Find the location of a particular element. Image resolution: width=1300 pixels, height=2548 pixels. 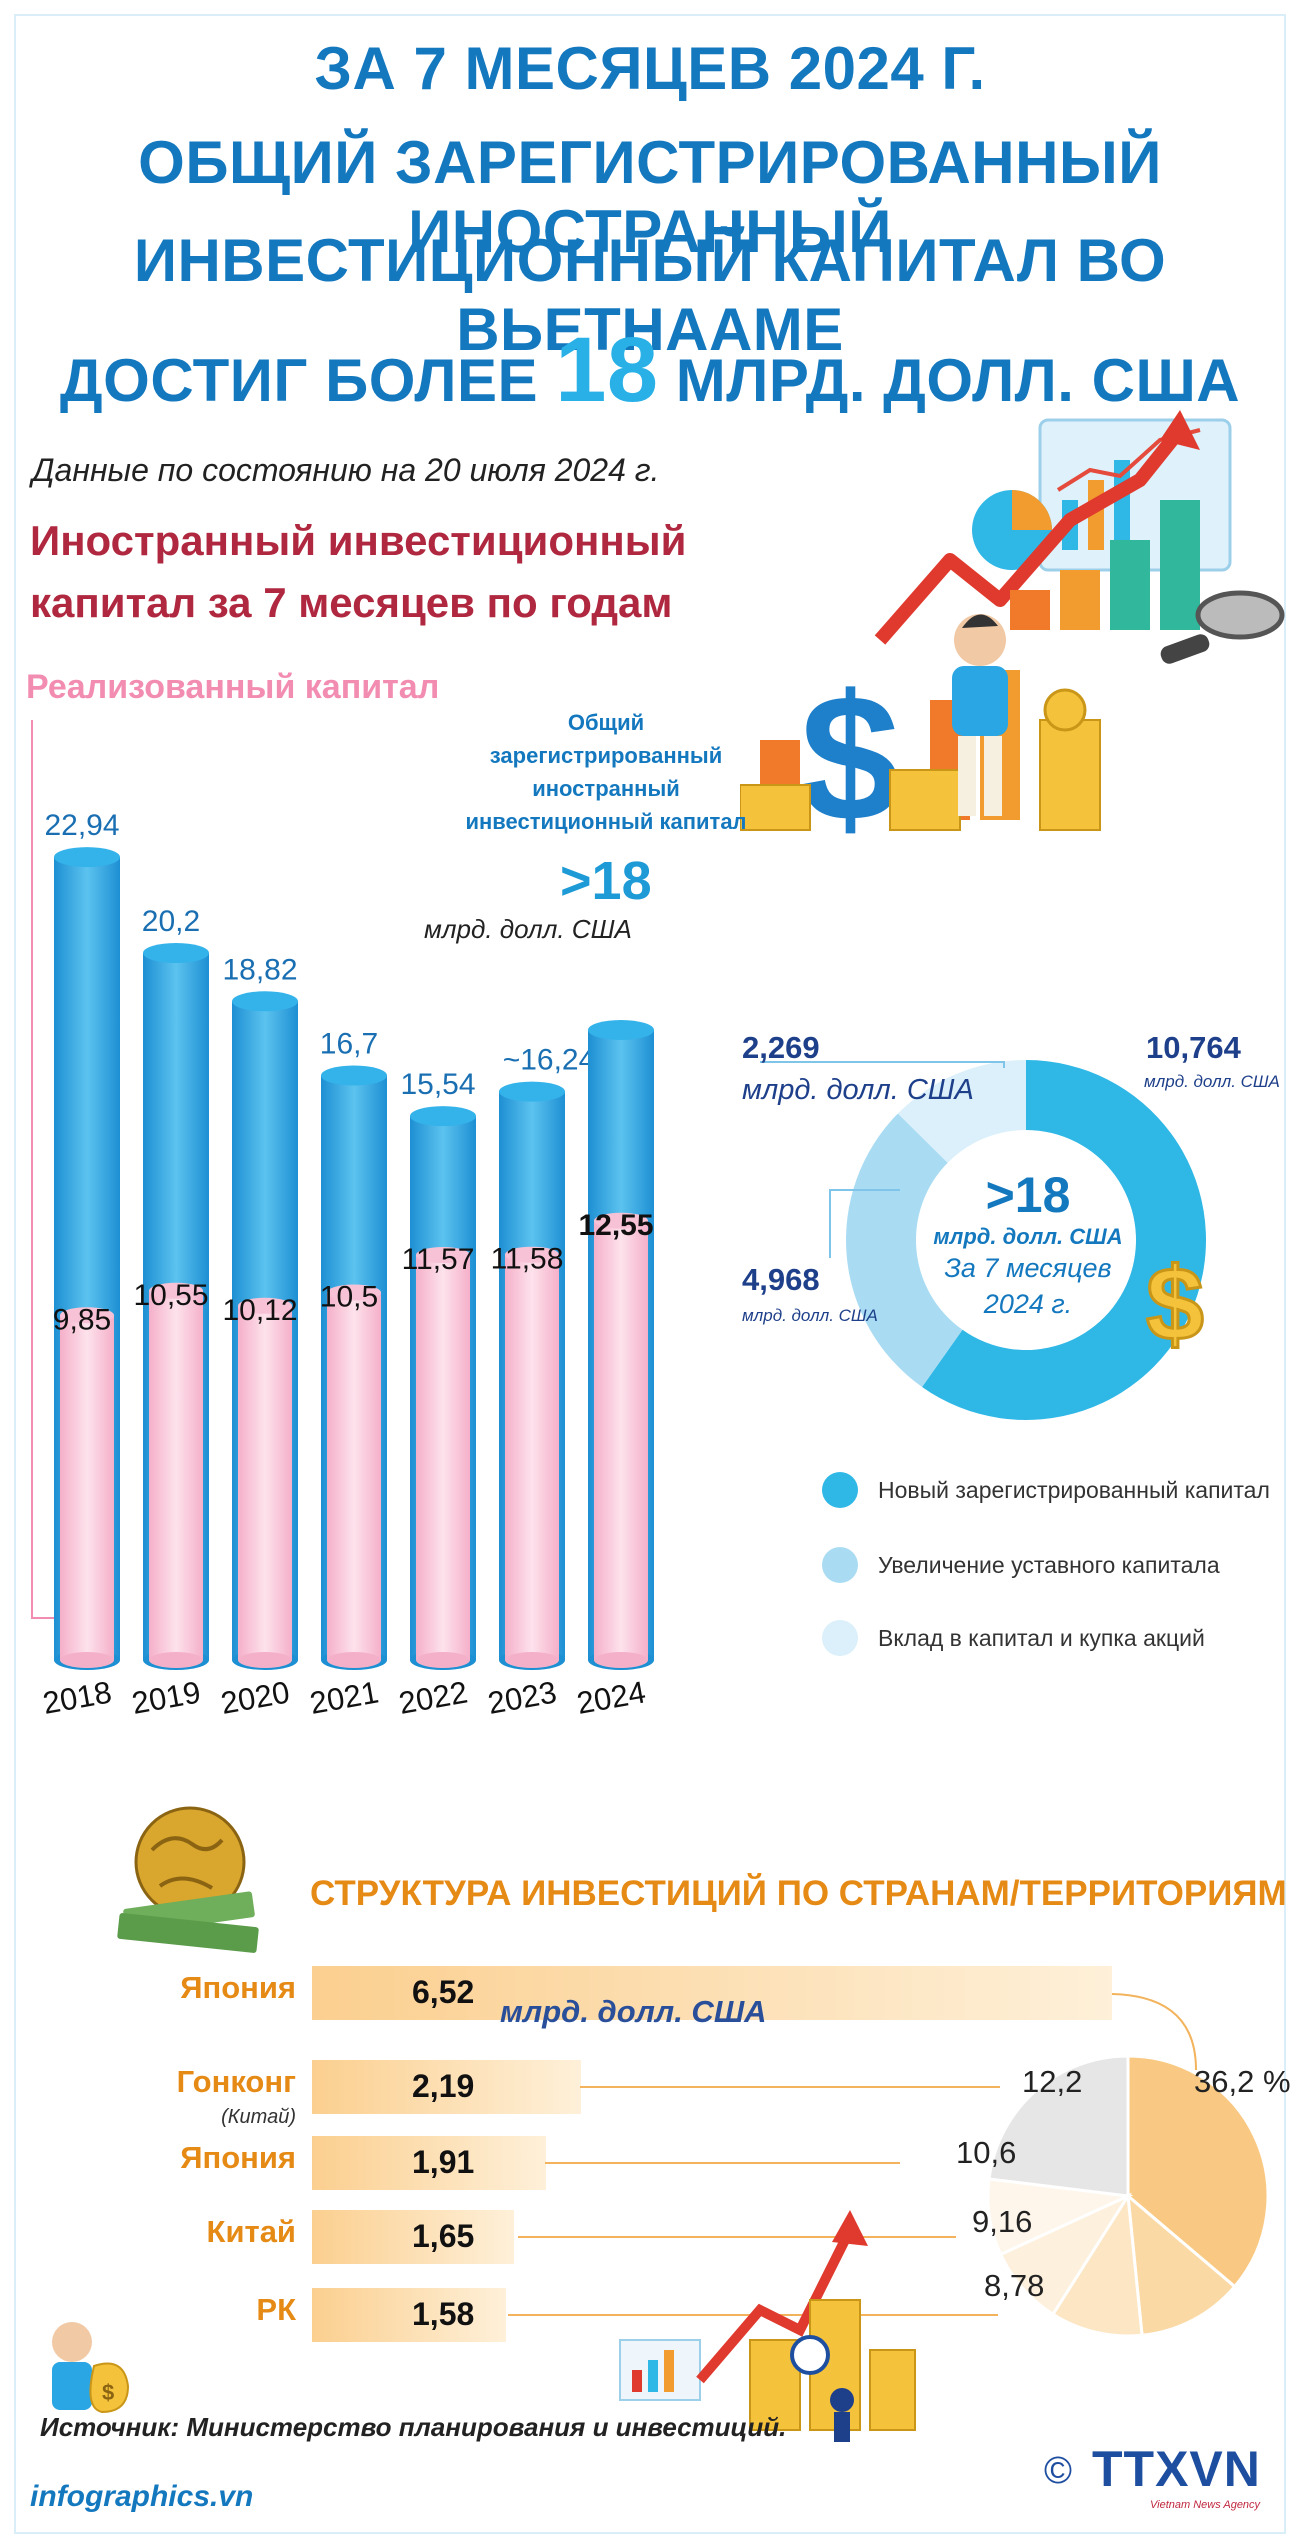

donut-value-increase: 4,968 is located at coordinates (781, 1279).